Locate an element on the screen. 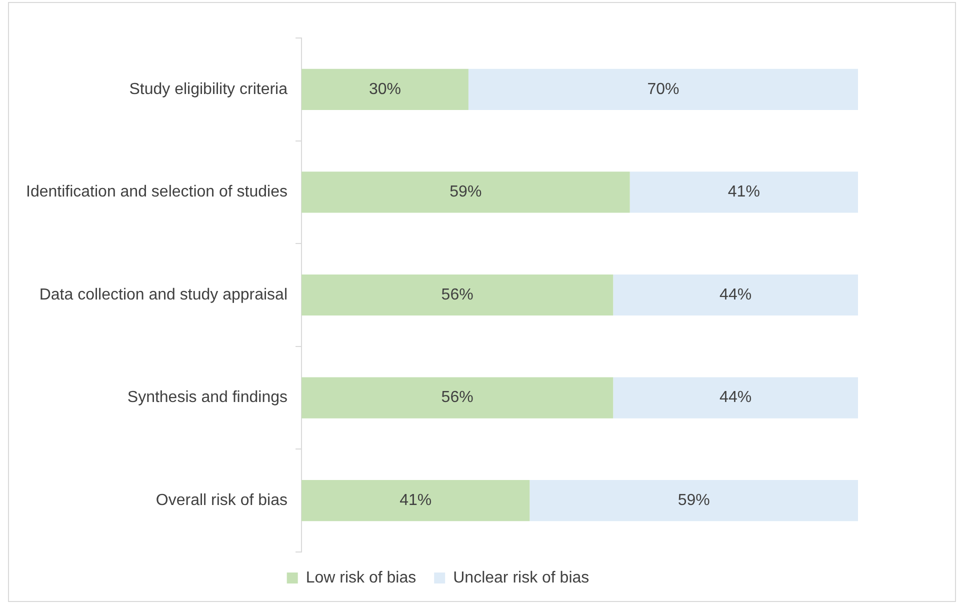 This screenshot has height=604, width=958. legend-label: Low risk of bias is located at coordinates (361, 577).